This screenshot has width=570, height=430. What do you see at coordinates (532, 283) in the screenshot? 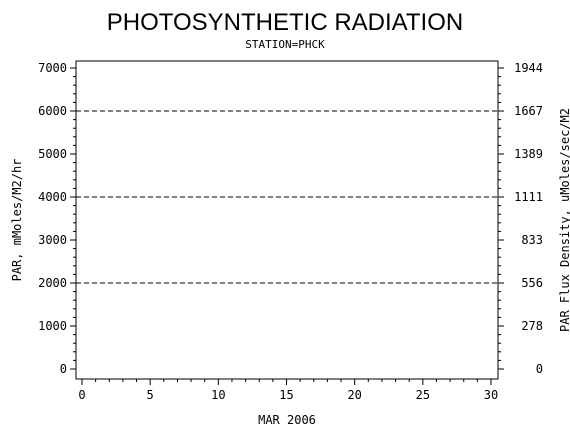
I see `y-tick-label-right: 556` at bounding box center [532, 283].